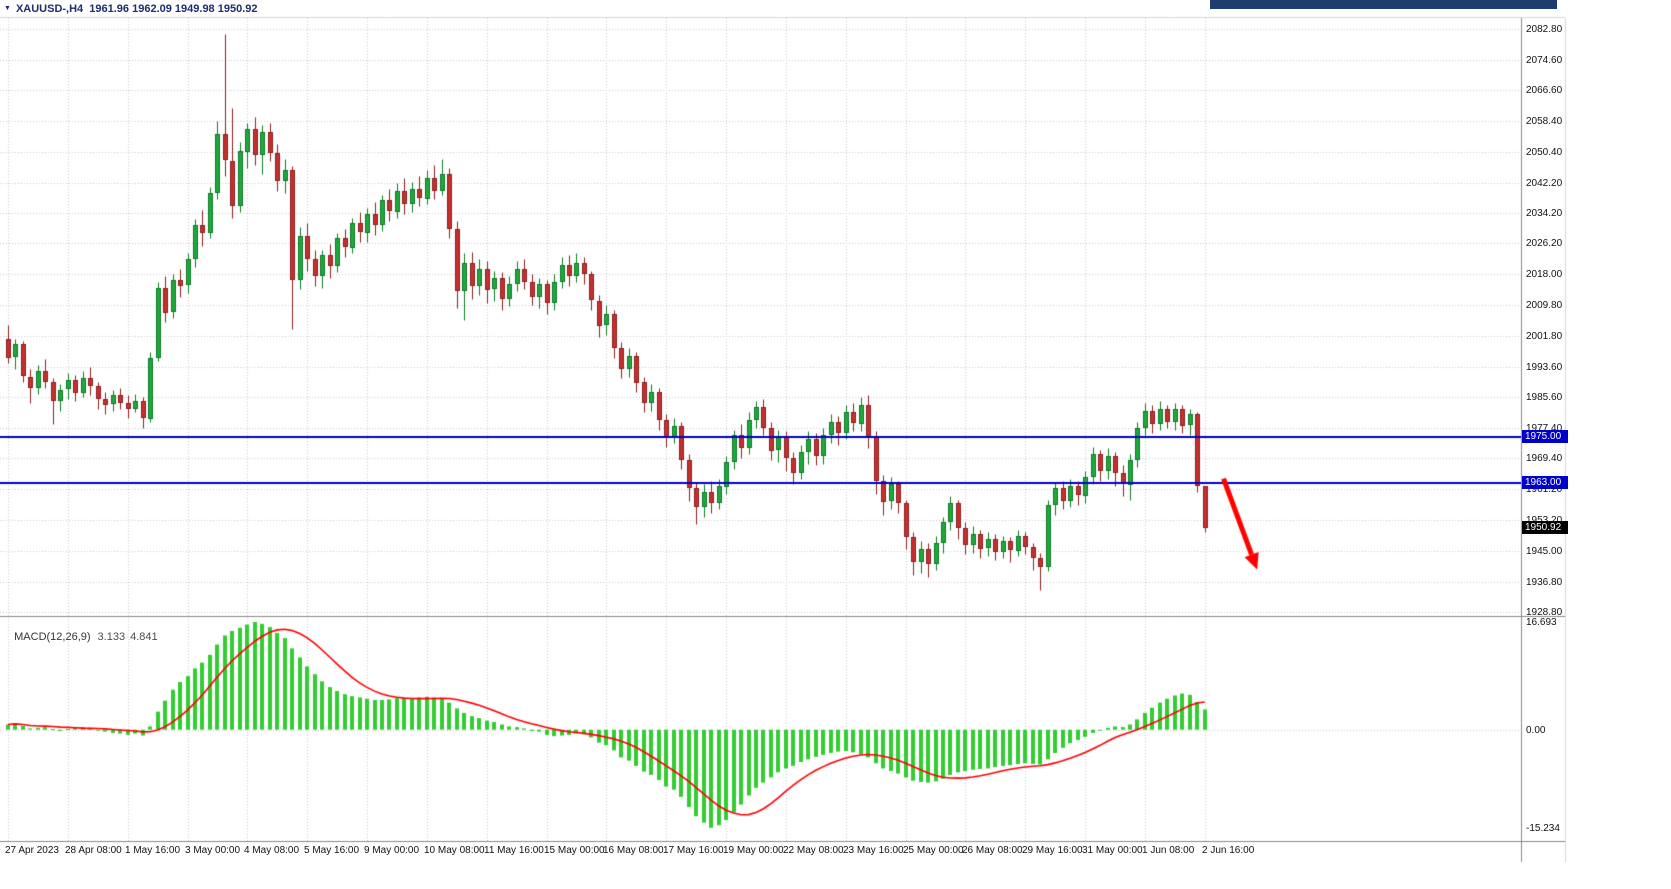 The image size is (1671, 889). I want to click on time-axis-label: 3 May 00:00, so click(213, 850).